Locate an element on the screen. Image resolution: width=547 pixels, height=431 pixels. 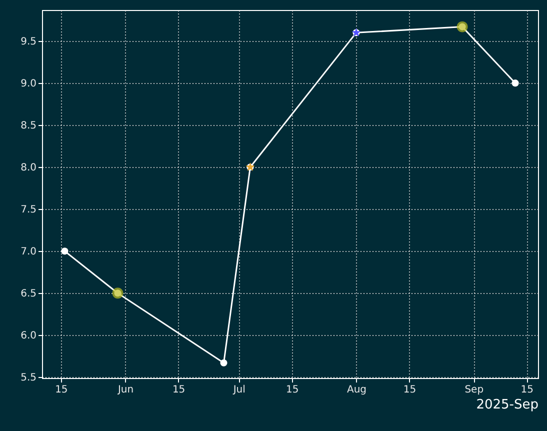
y-tick-label: 6.5 is located at coordinates (28, 294).